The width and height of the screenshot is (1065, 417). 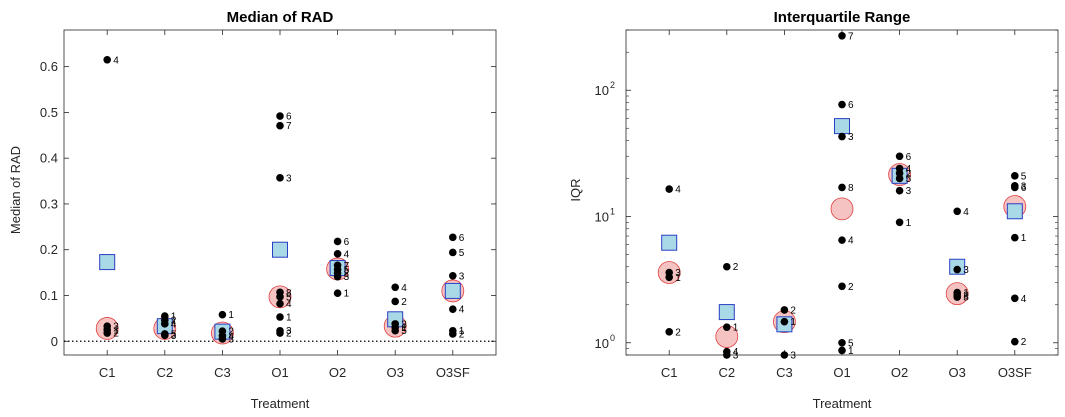 What do you see at coordinates (453, 372) in the screenshot?
I see `x-tick-label: O3SF` at bounding box center [453, 372].